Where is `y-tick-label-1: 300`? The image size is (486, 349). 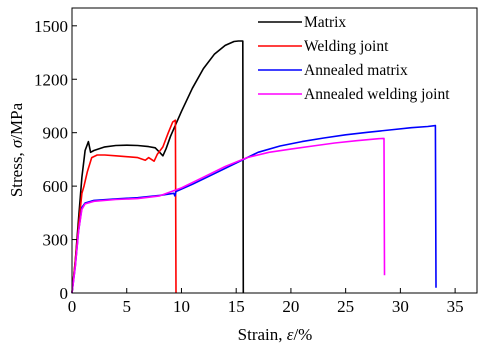 y-tick-label-1: 300 is located at coordinates (56, 240).